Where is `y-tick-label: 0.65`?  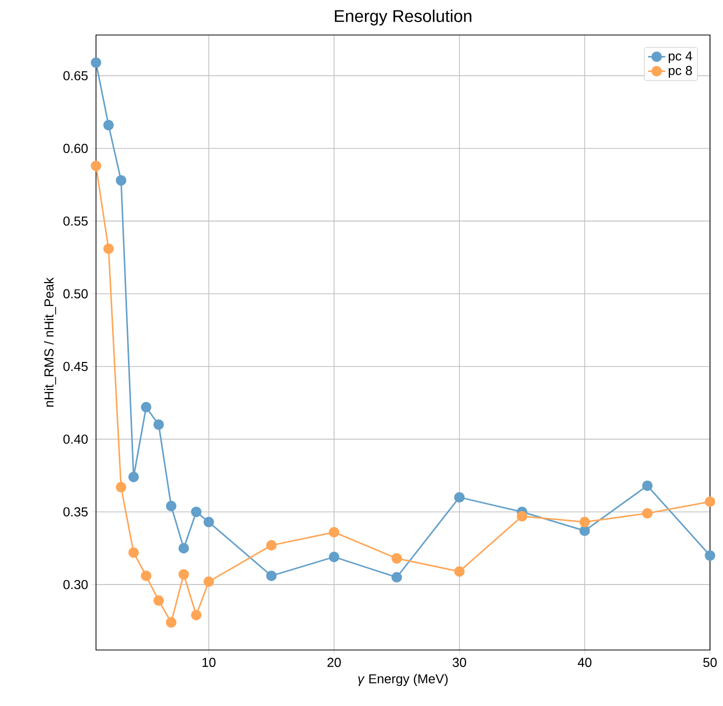 y-tick-label: 0.65 is located at coordinates (75, 75).